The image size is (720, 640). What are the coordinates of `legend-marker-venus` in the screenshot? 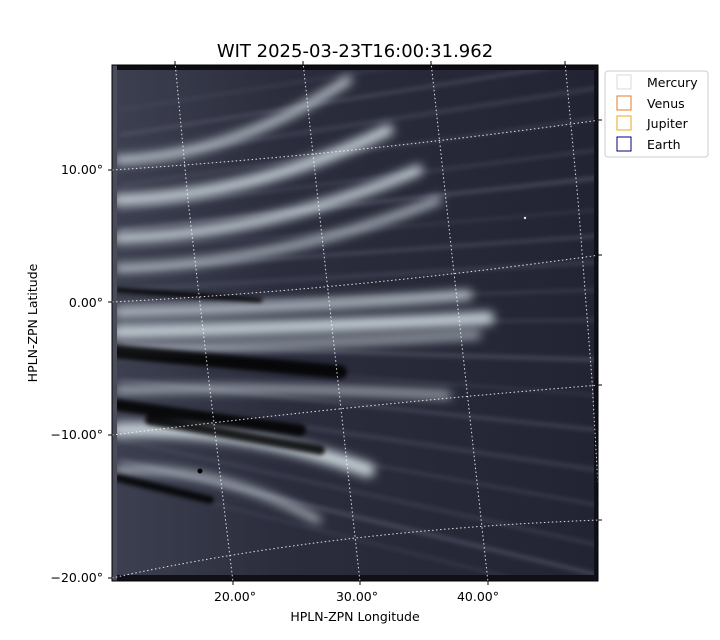 It's located at (624, 103).